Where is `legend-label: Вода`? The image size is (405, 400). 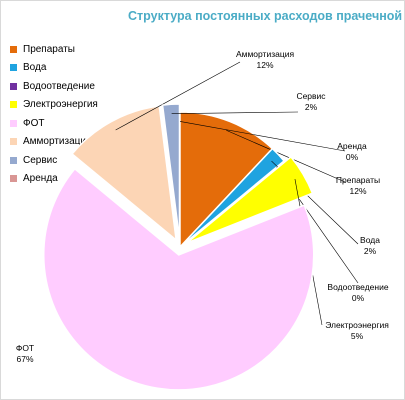
legend-label: Вода is located at coordinates (35, 68).